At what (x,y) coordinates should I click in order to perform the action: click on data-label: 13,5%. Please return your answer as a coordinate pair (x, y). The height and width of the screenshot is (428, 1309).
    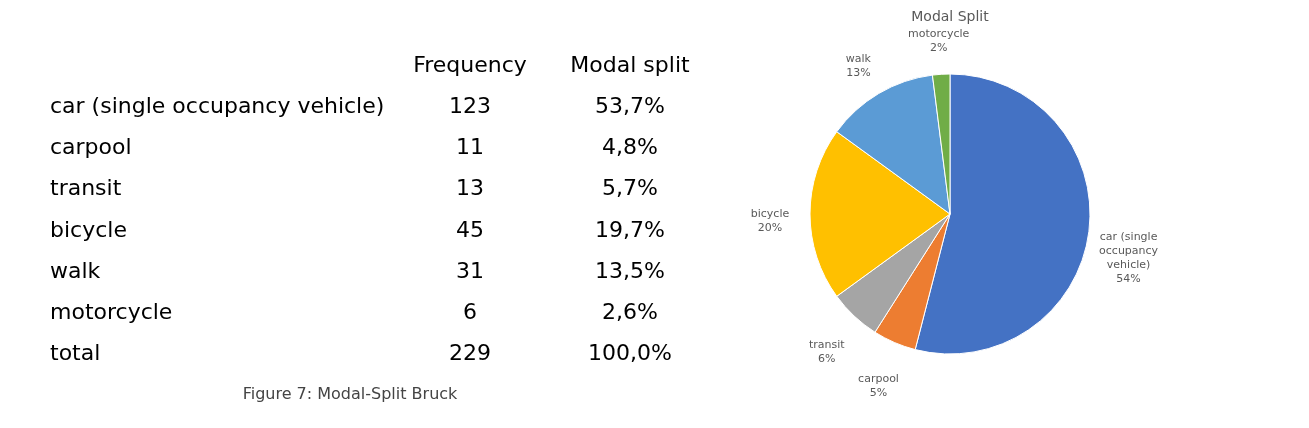
    Looking at the image, I should click on (630, 270).